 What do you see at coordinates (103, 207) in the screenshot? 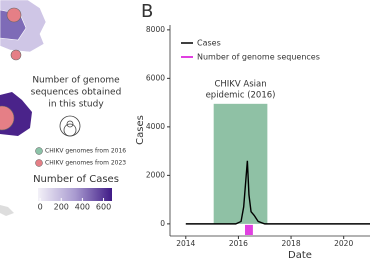
I see `colorbar-tick-label: 600` at bounding box center [103, 207].